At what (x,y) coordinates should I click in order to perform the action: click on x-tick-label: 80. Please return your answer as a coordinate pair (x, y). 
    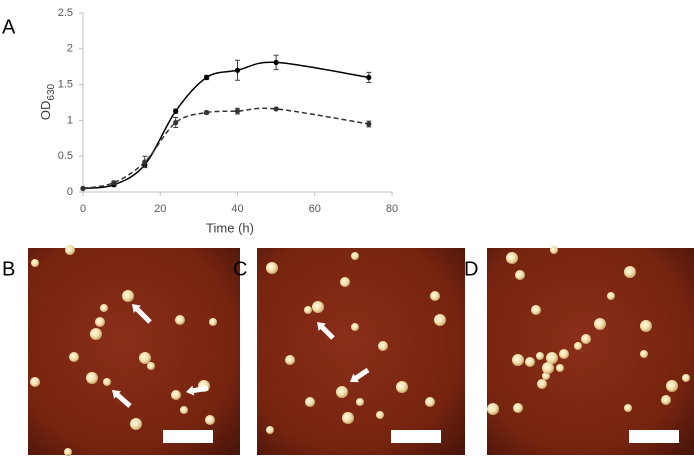
    Looking at the image, I should click on (392, 209).